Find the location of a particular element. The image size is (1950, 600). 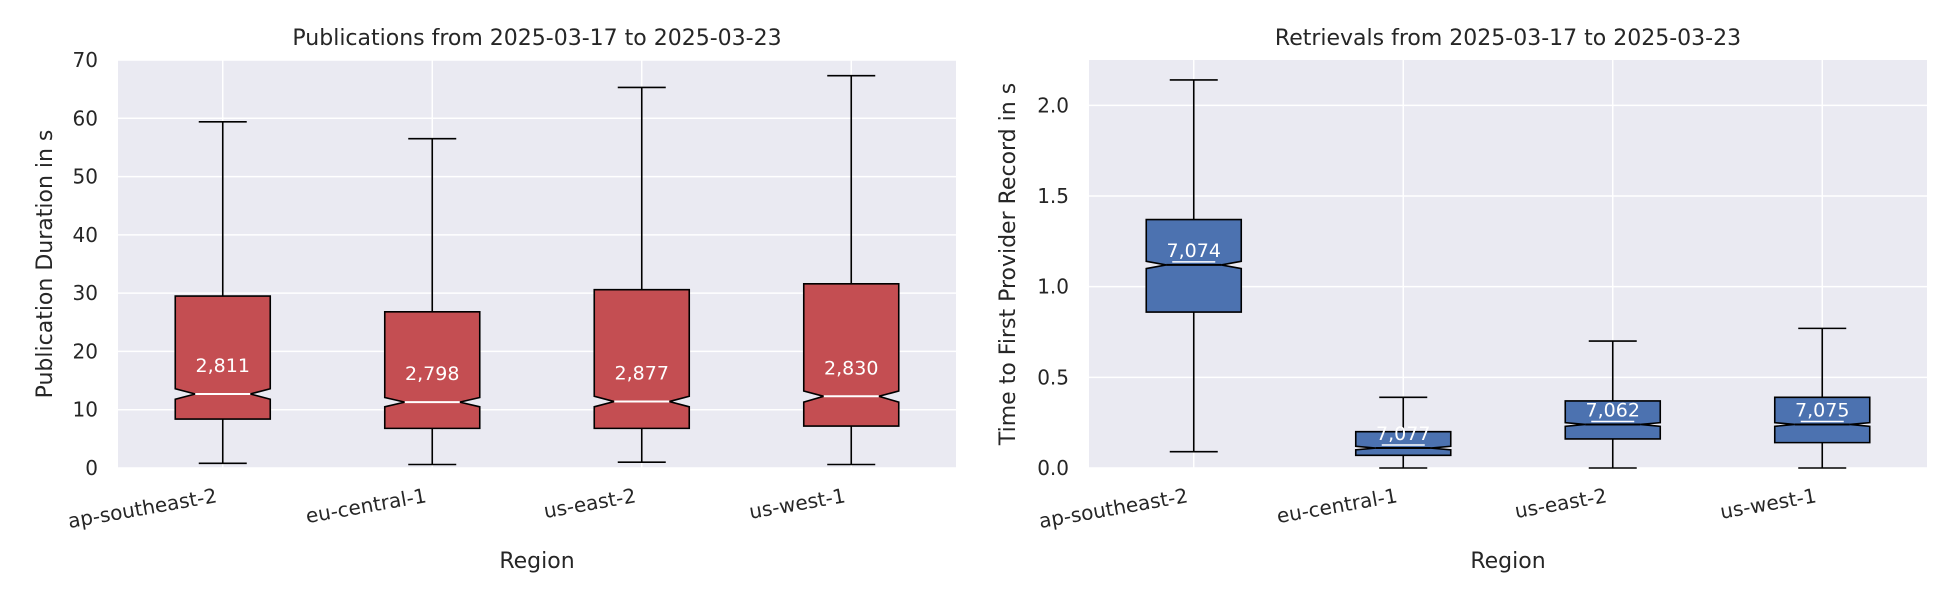

count-label: 2,877 is located at coordinates (642, 374).